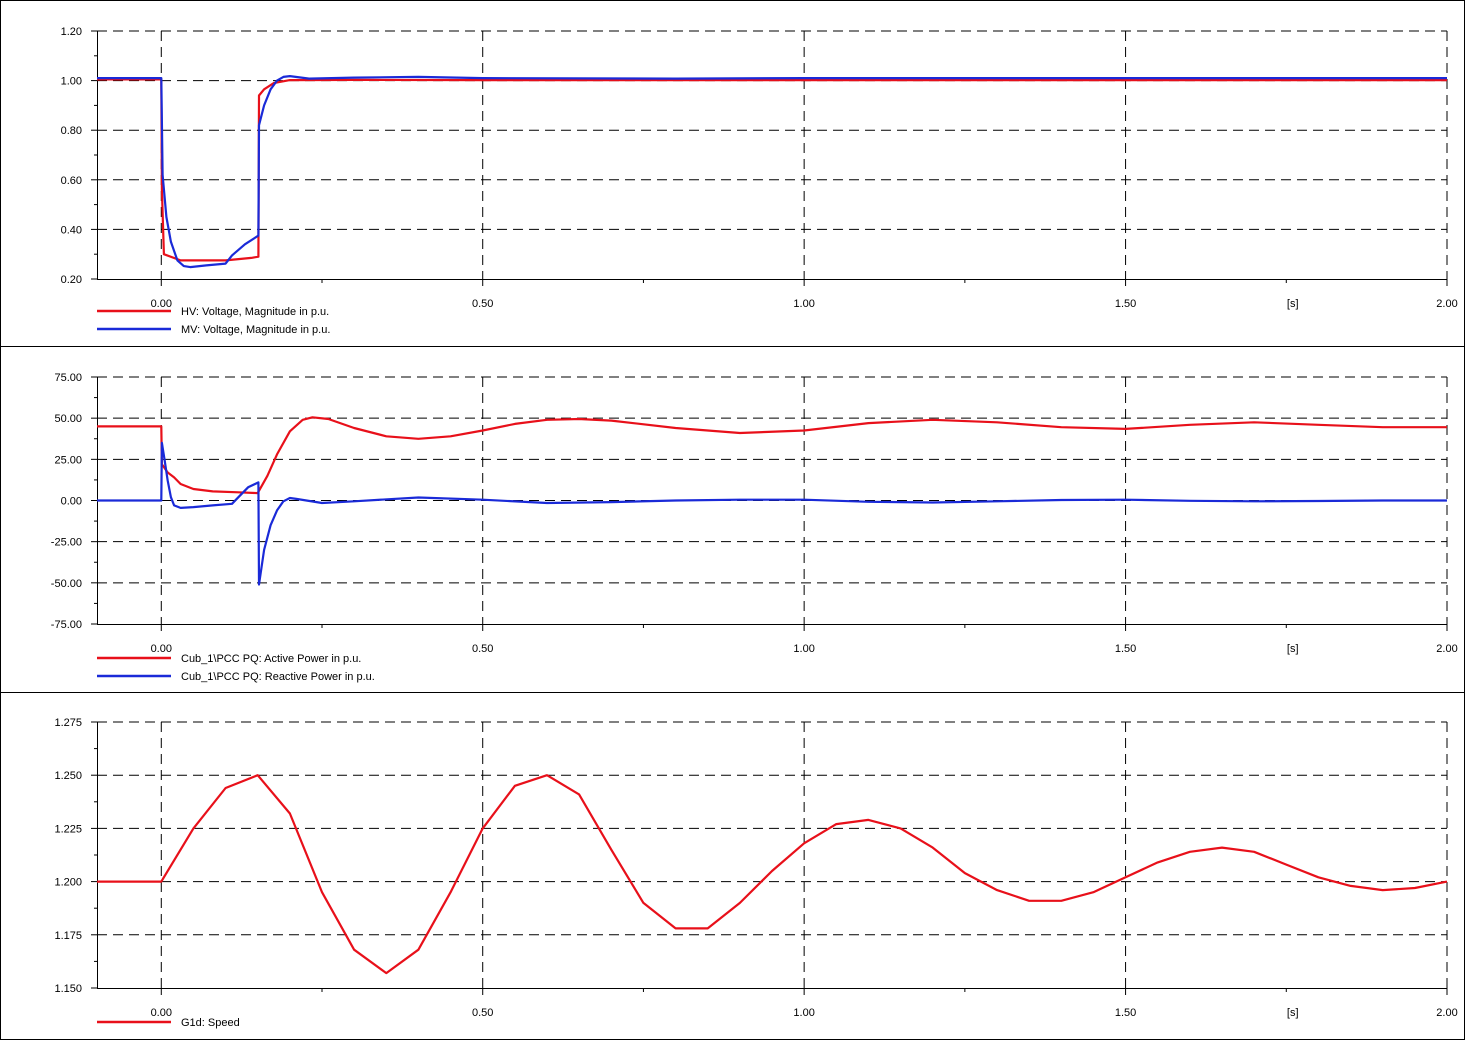 This screenshot has width=1465, height=1040. I want to click on y-tick-label: 1.275, so click(68, 723).